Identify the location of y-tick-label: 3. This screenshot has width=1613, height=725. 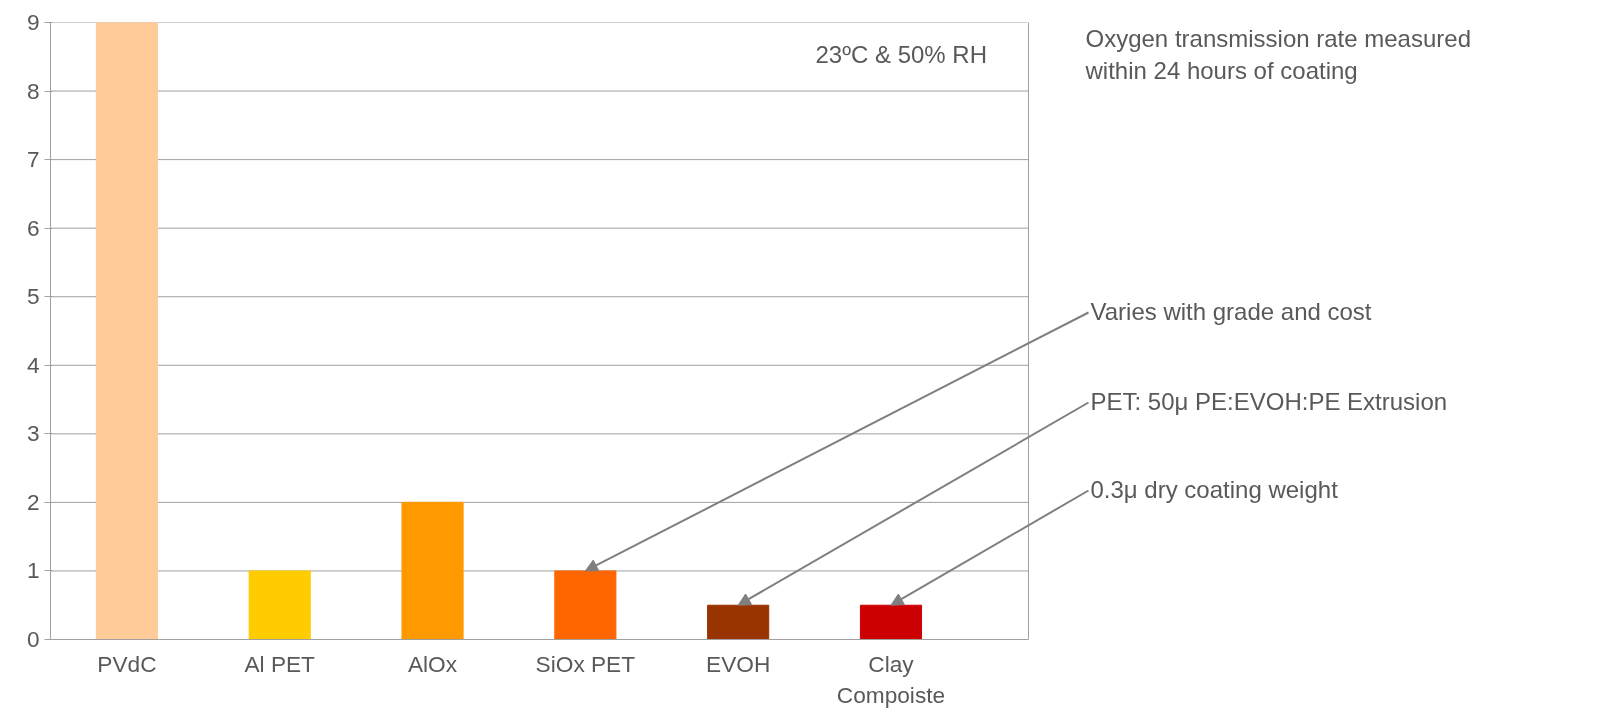
(33, 433).